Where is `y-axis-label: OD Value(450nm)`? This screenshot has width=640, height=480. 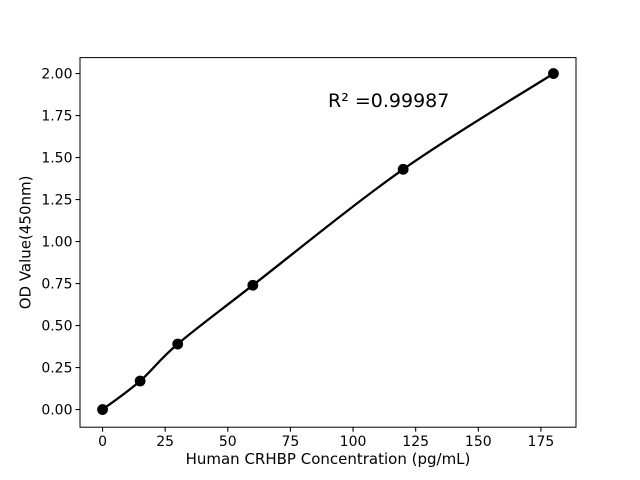
y-axis-label: OD Value(450nm) is located at coordinates (26, 243).